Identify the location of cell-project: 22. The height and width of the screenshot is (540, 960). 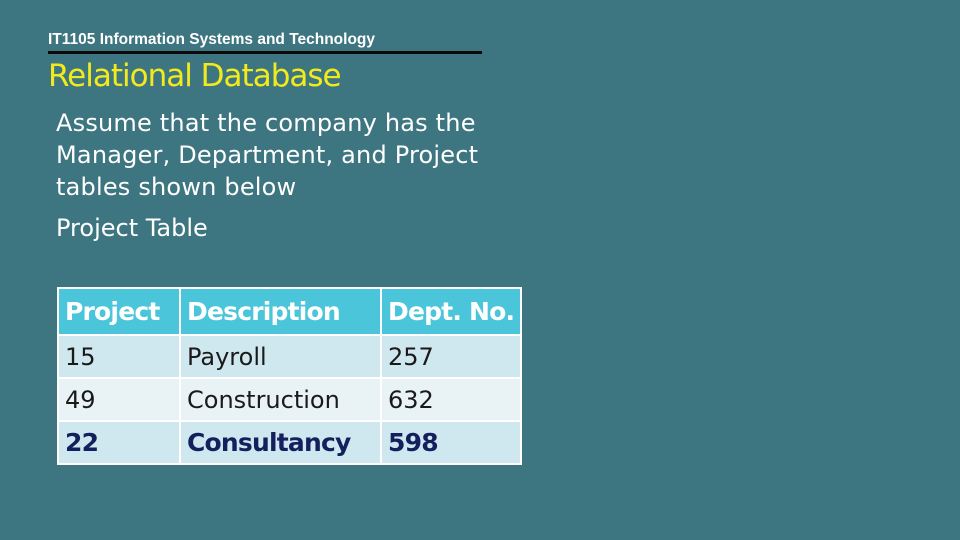
(119, 442).